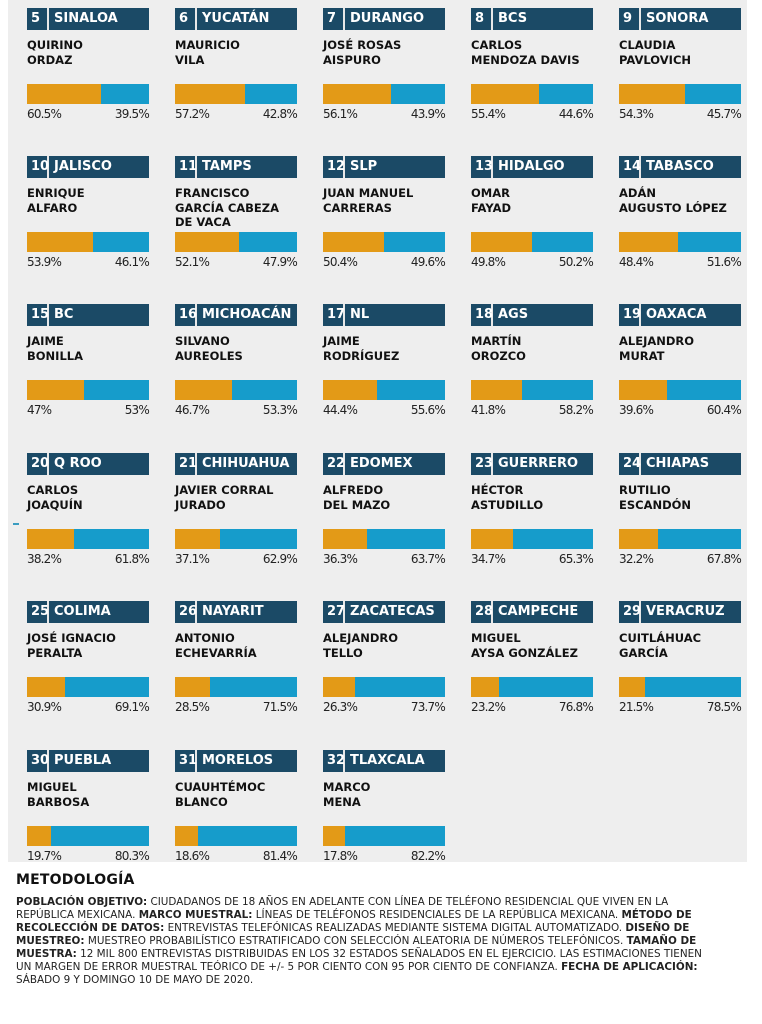  What do you see at coordinates (482, 315) in the screenshot?
I see `state-rank: 18` at bounding box center [482, 315].